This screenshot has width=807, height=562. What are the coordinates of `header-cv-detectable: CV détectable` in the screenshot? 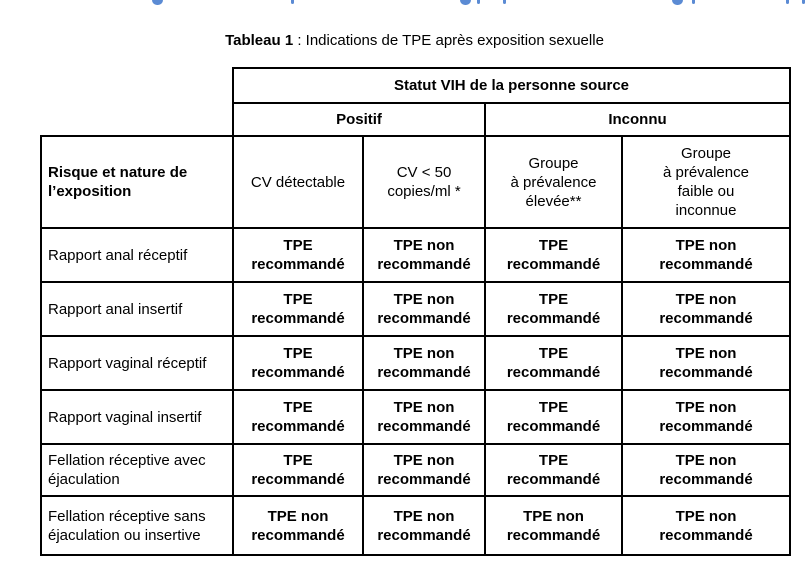 It's located at (298, 182).